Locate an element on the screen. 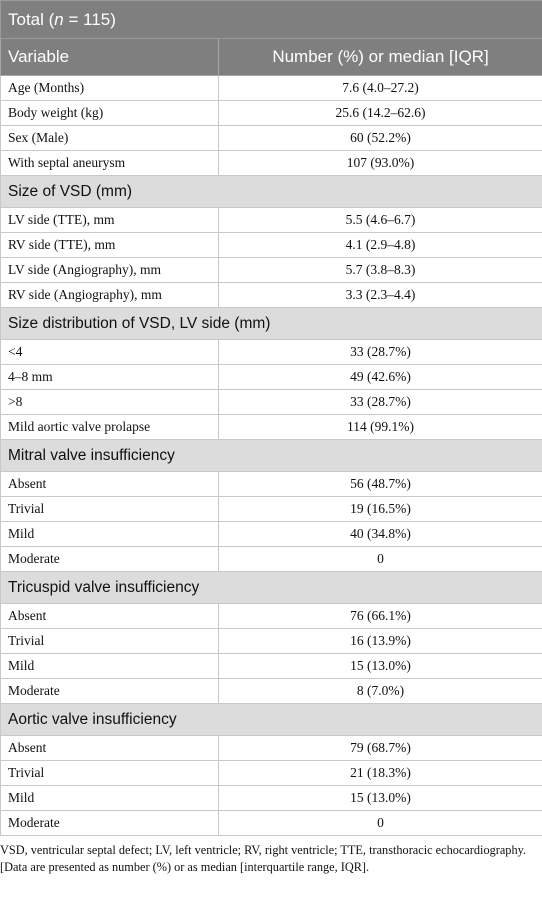  variable-cell: Age (Months) is located at coordinates (109, 88).